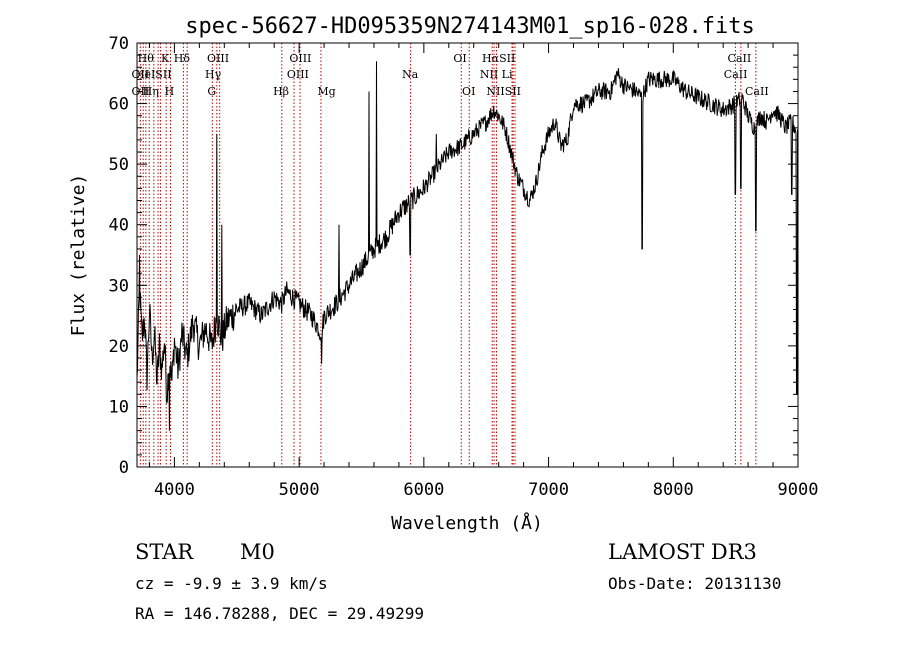  I want to click on observation-date: Obs-Date: 20131130, so click(694, 583).